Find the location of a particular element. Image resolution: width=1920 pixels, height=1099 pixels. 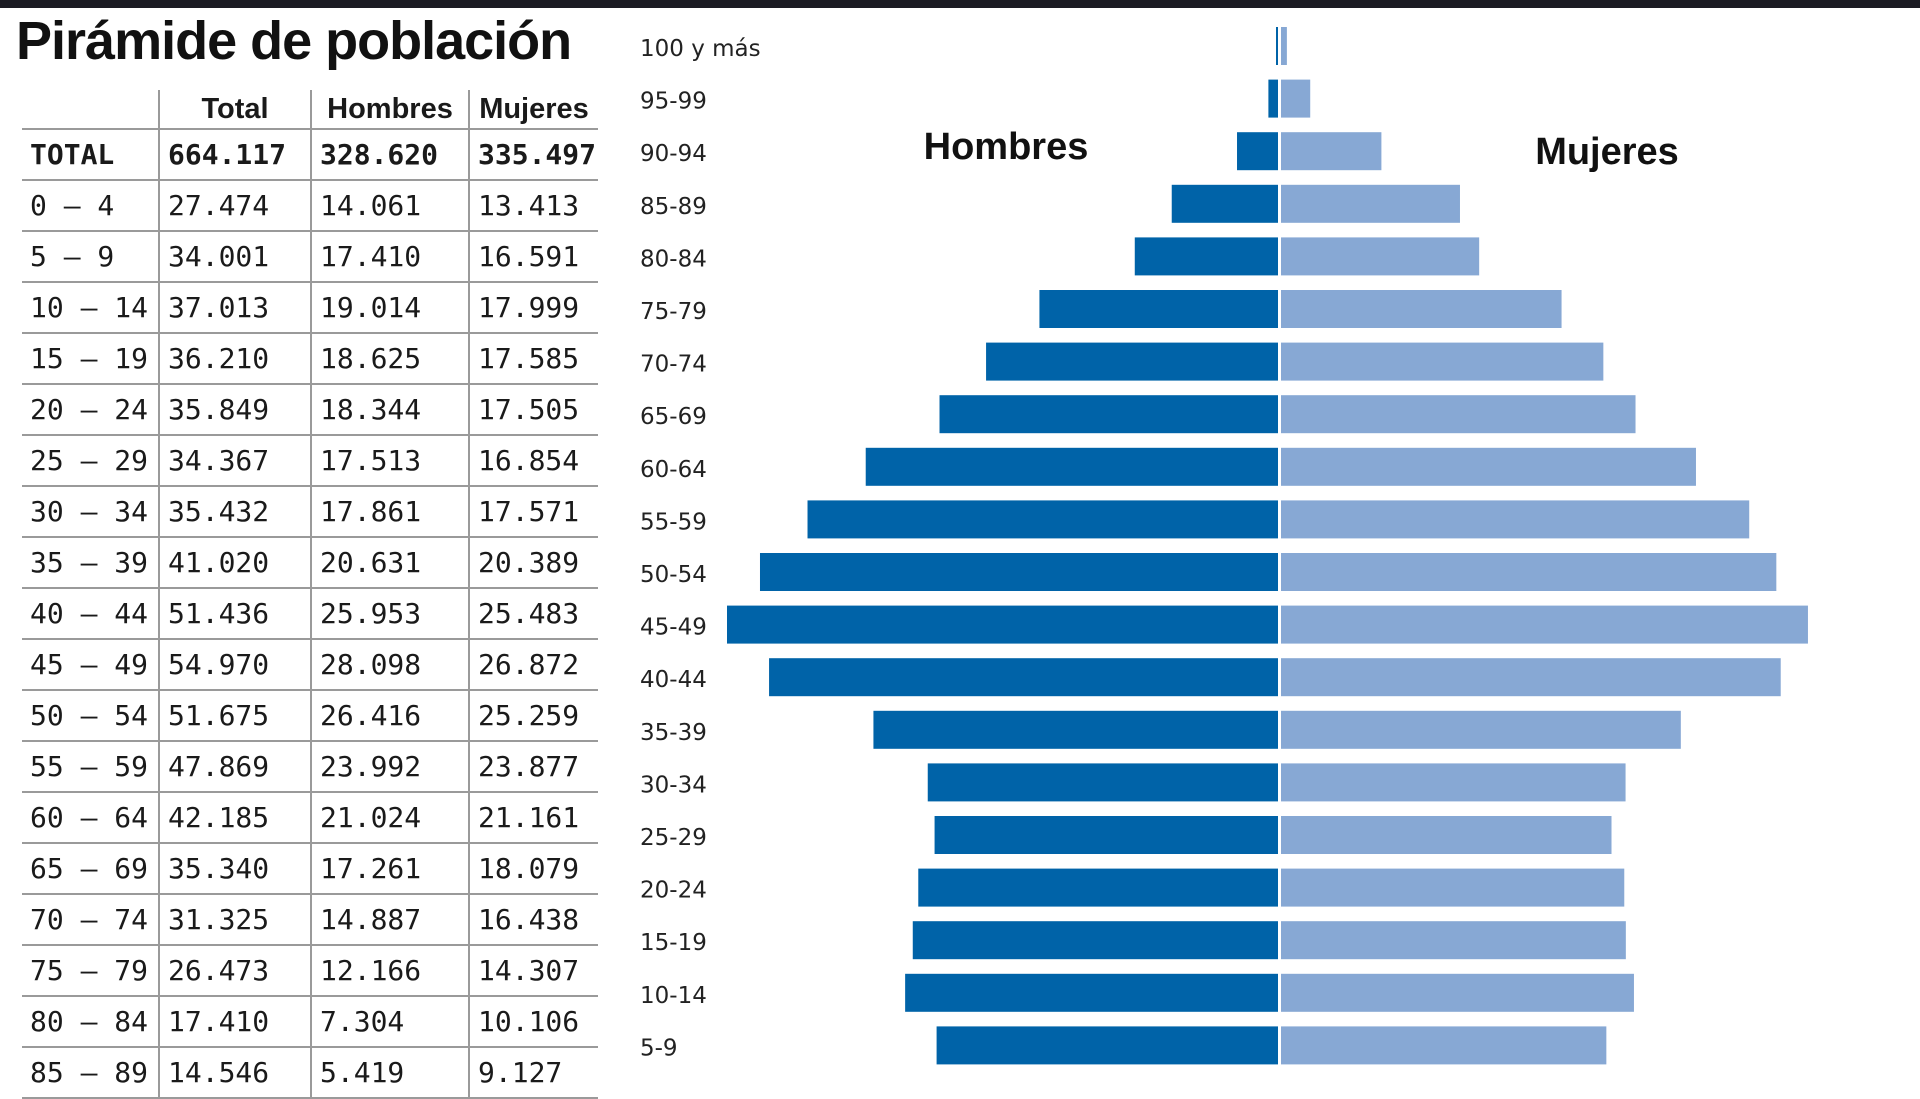

table-row: 75 – 79 26.473 12.166 14.307 is located at coordinates (310, 971).